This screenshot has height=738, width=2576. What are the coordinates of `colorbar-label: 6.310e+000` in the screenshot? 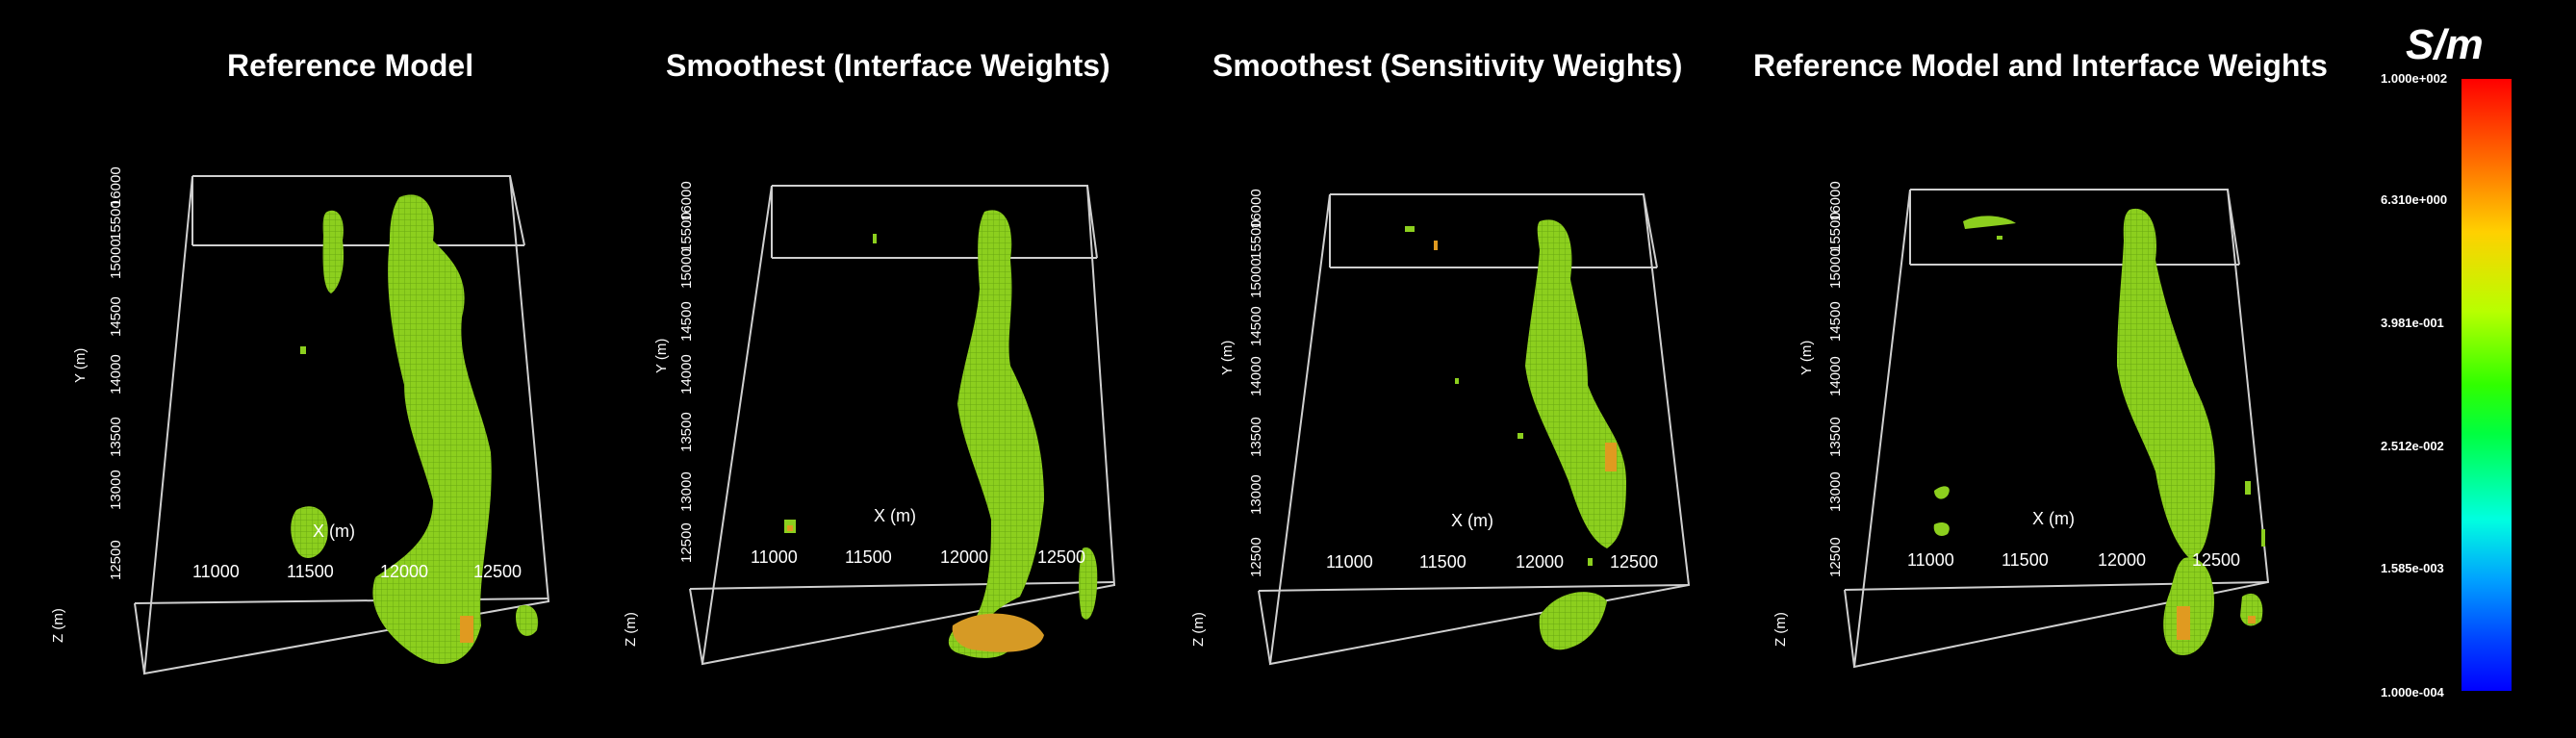 It's located at (2414, 199).